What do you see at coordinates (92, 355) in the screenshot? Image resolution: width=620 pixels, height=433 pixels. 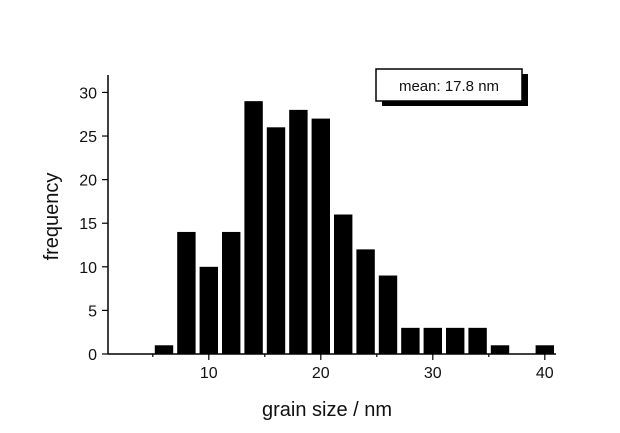 I see `y-tick-label: 0` at bounding box center [92, 355].